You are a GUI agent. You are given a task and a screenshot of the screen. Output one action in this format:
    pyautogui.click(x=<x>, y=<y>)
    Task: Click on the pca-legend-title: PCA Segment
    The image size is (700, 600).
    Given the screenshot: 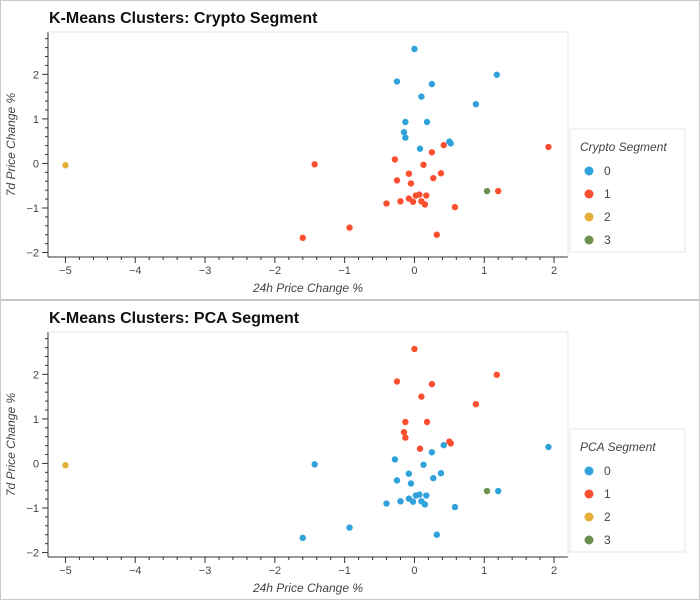 What is the action you would take?
    pyautogui.click(x=618, y=447)
    